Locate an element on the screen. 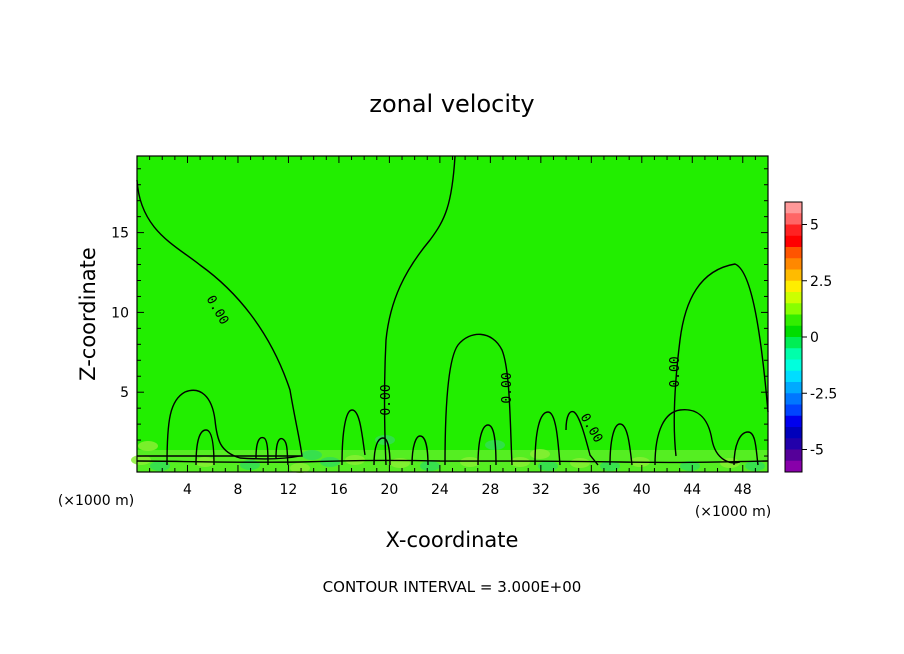 The image size is (904, 654). colorbar-tick-label: -5 is located at coordinates (817, 451).